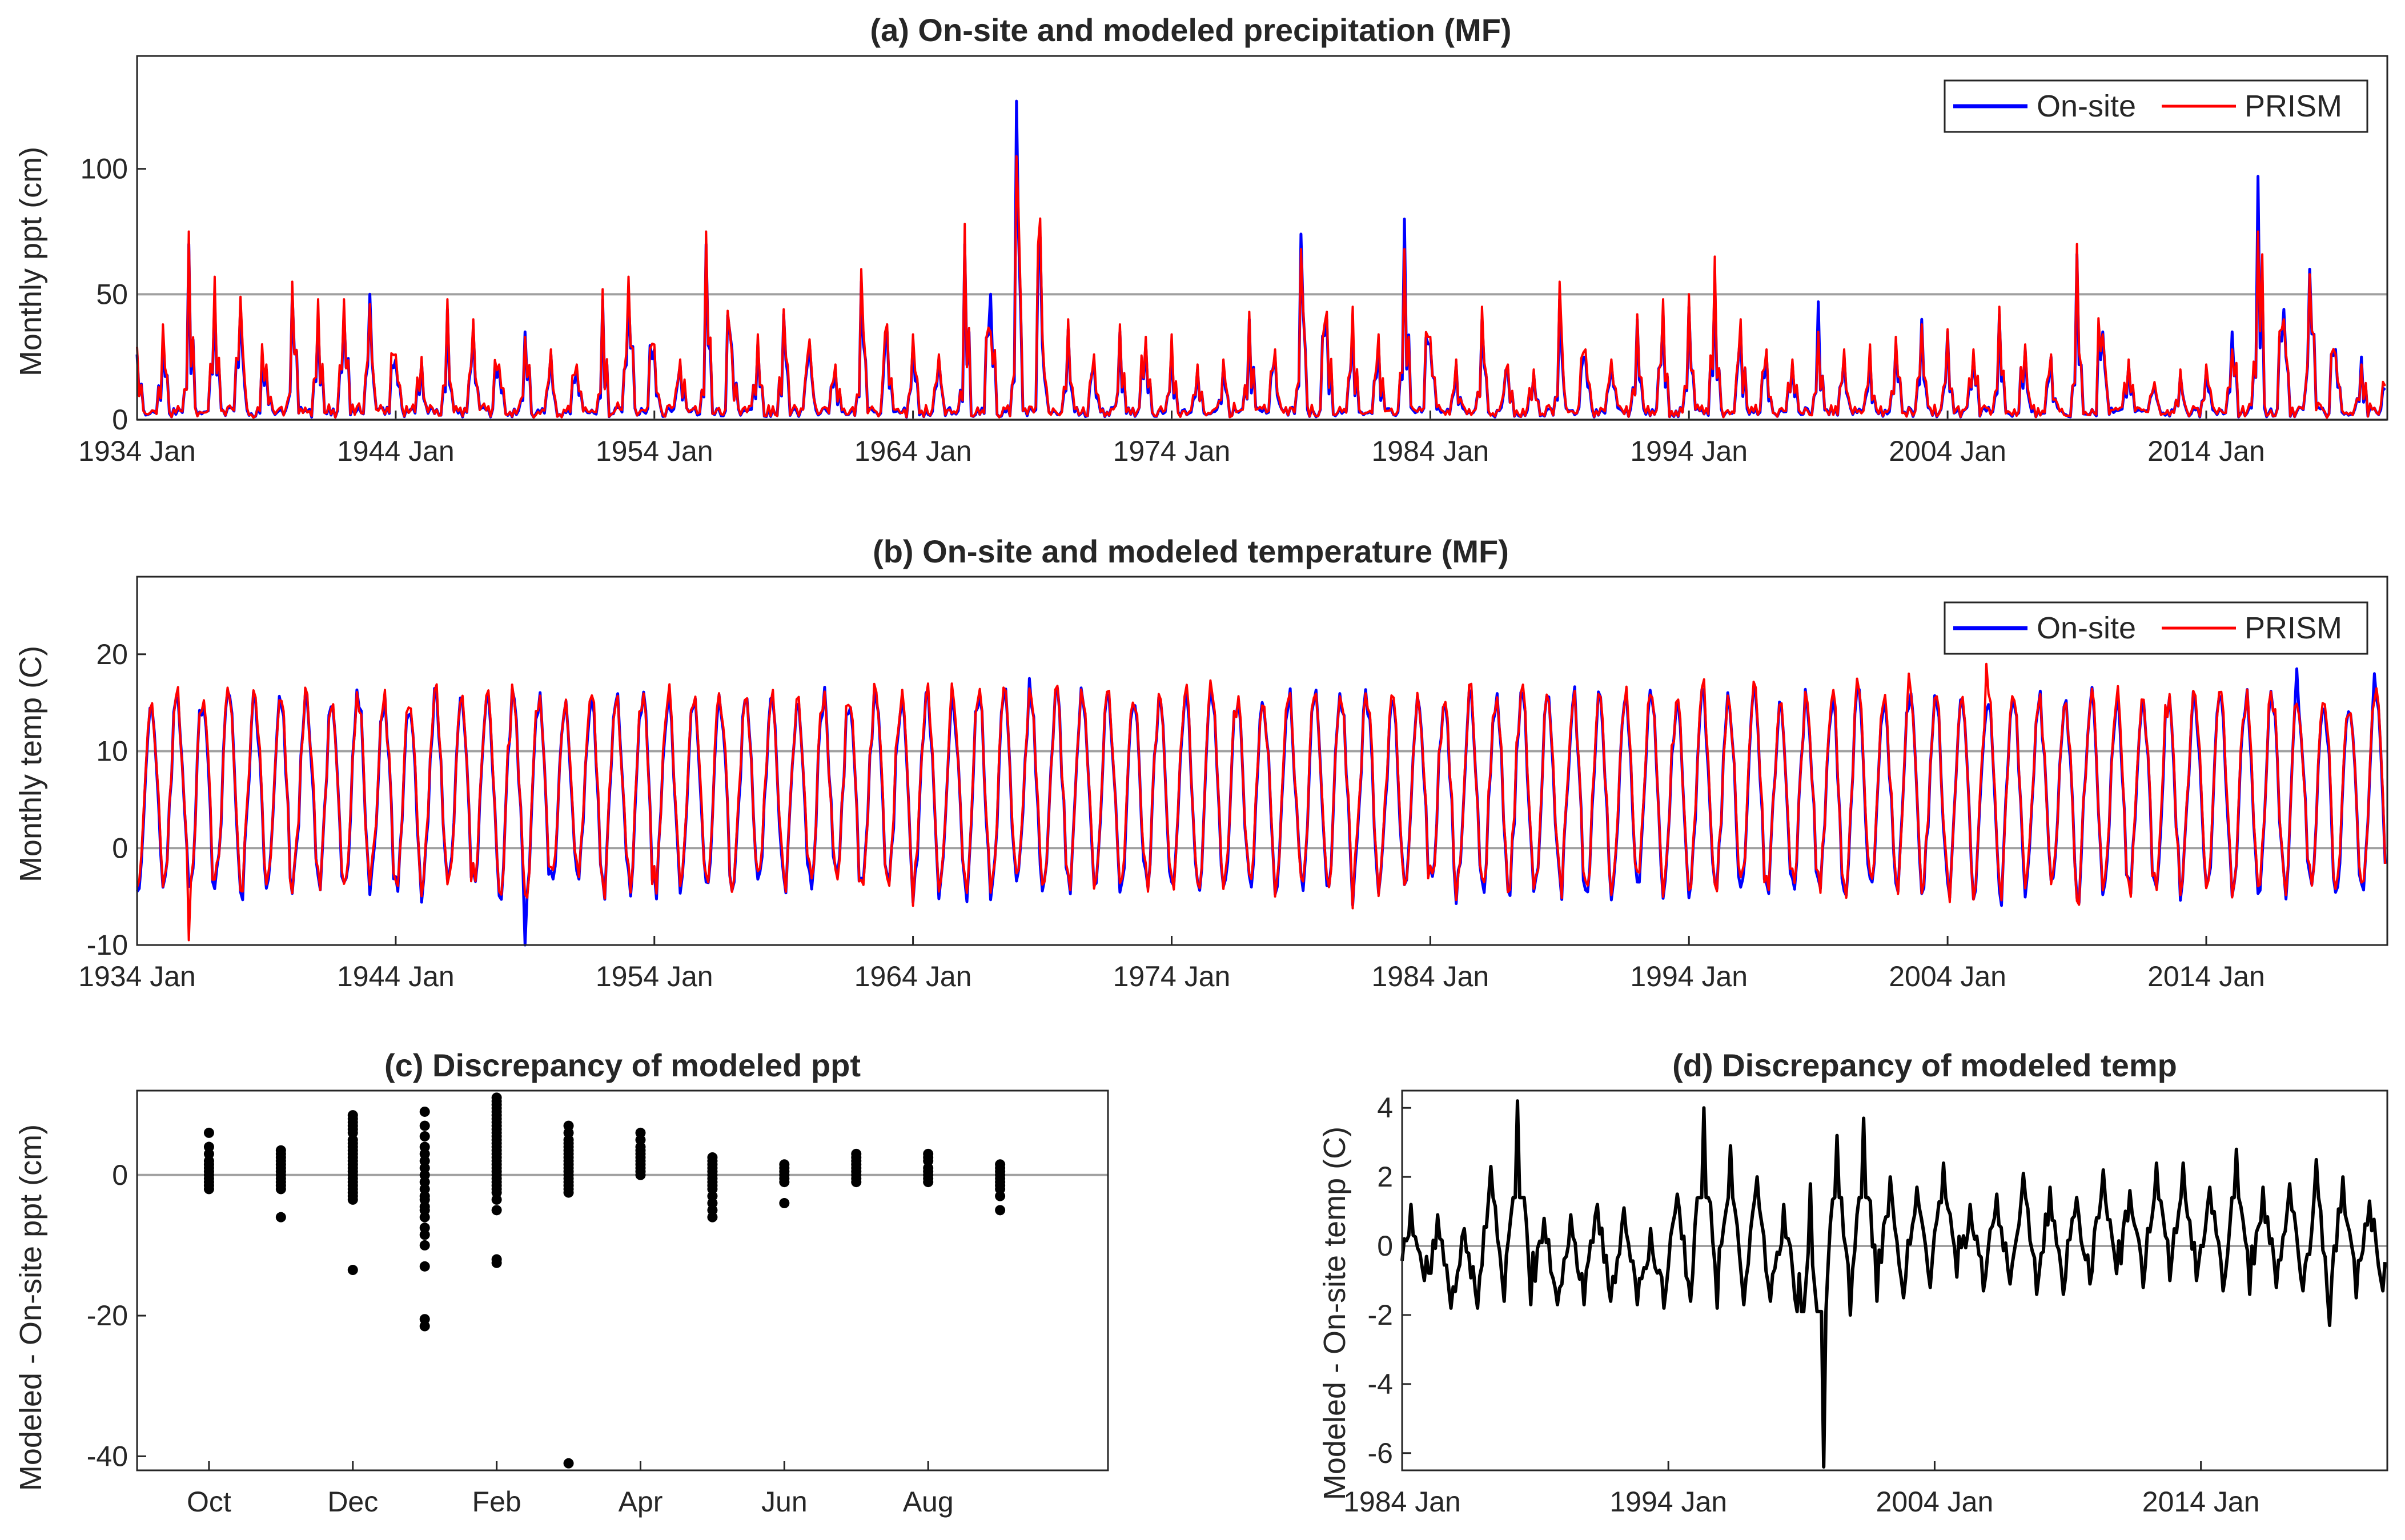 The image size is (2405, 1540). I want to click on xtick-label: 1954 Jan, so click(654, 451).